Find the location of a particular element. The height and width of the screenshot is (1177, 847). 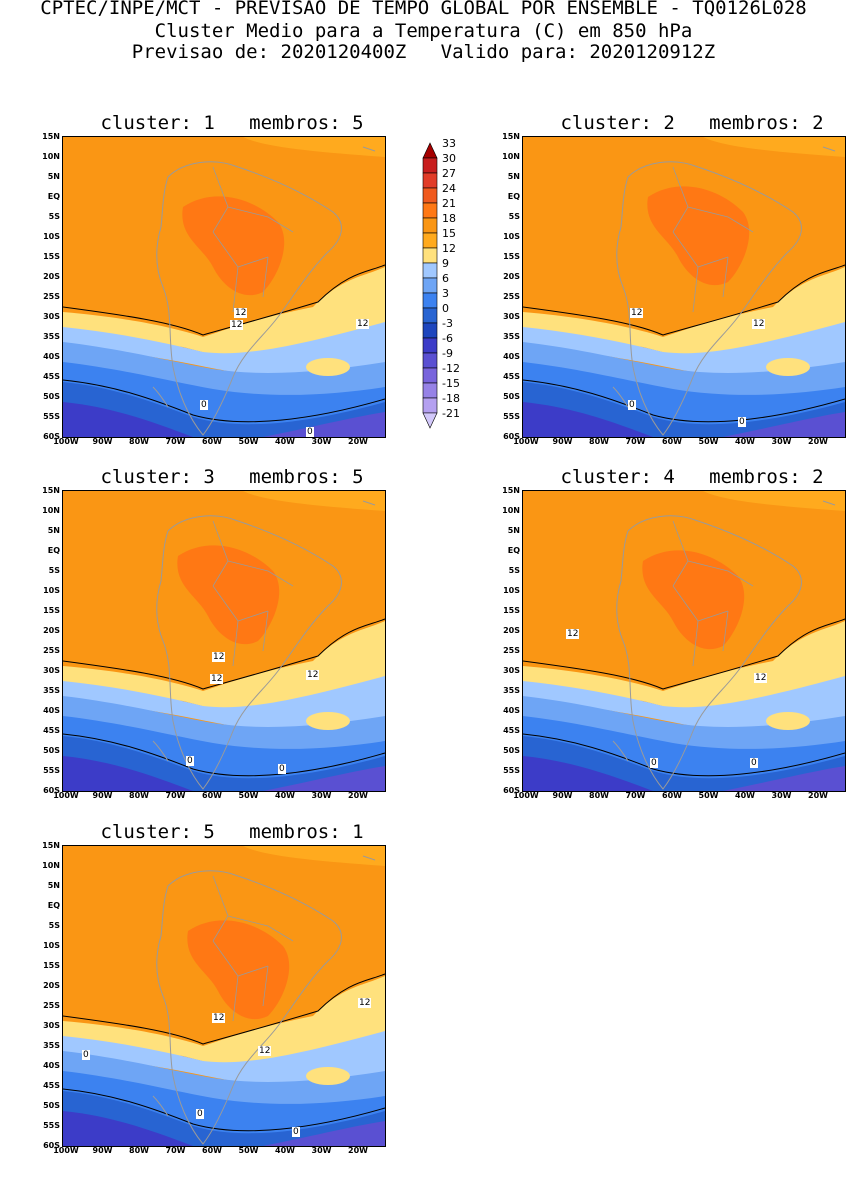

latitude-label: 60S is located at coordinates (51, 790).